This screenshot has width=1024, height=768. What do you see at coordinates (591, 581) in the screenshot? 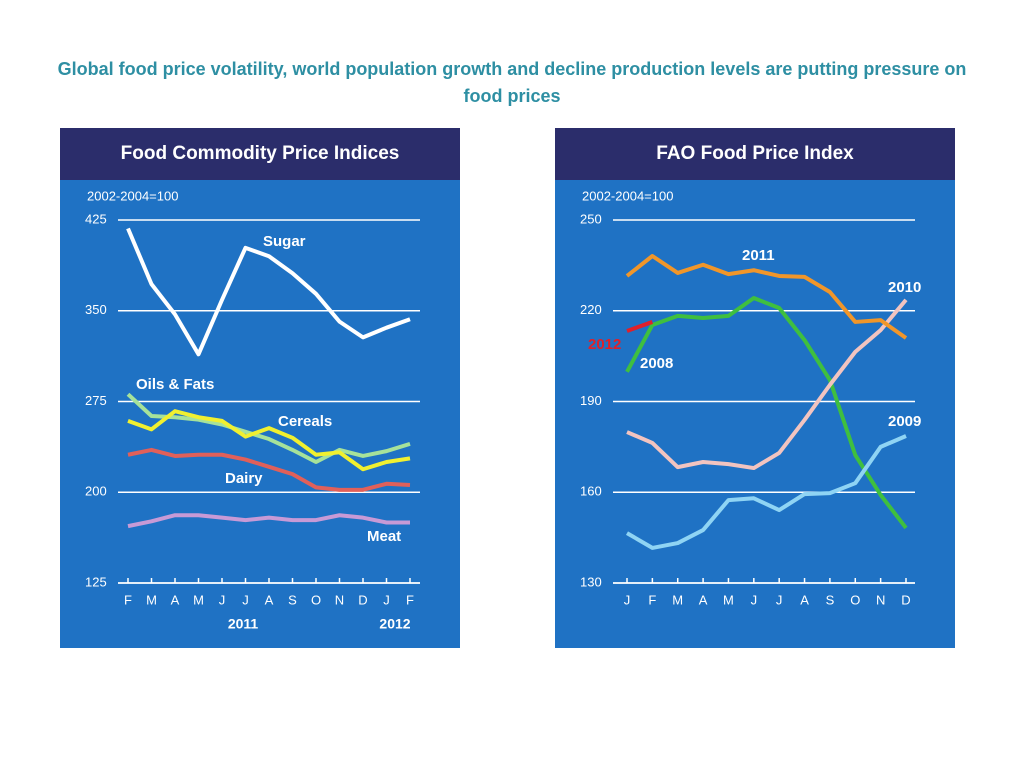
I see `y-tick-label: 130` at bounding box center [591, 581].